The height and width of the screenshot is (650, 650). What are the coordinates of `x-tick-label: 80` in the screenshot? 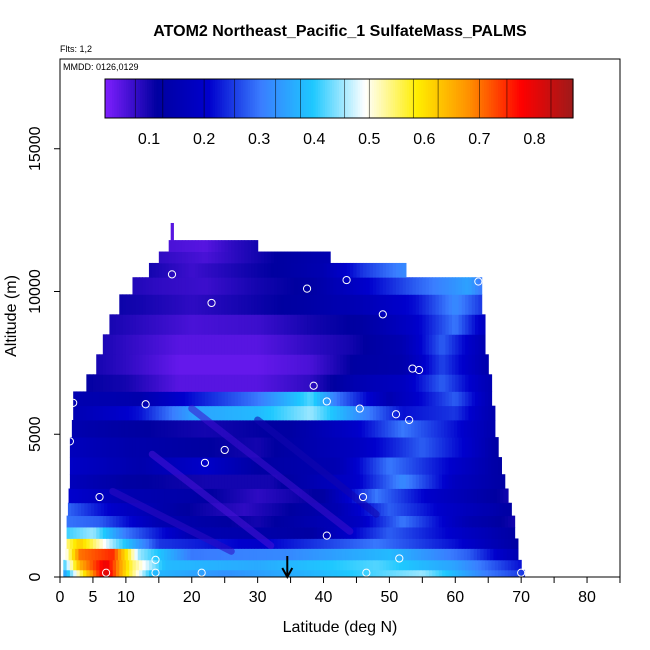 It's located at (587, 597).